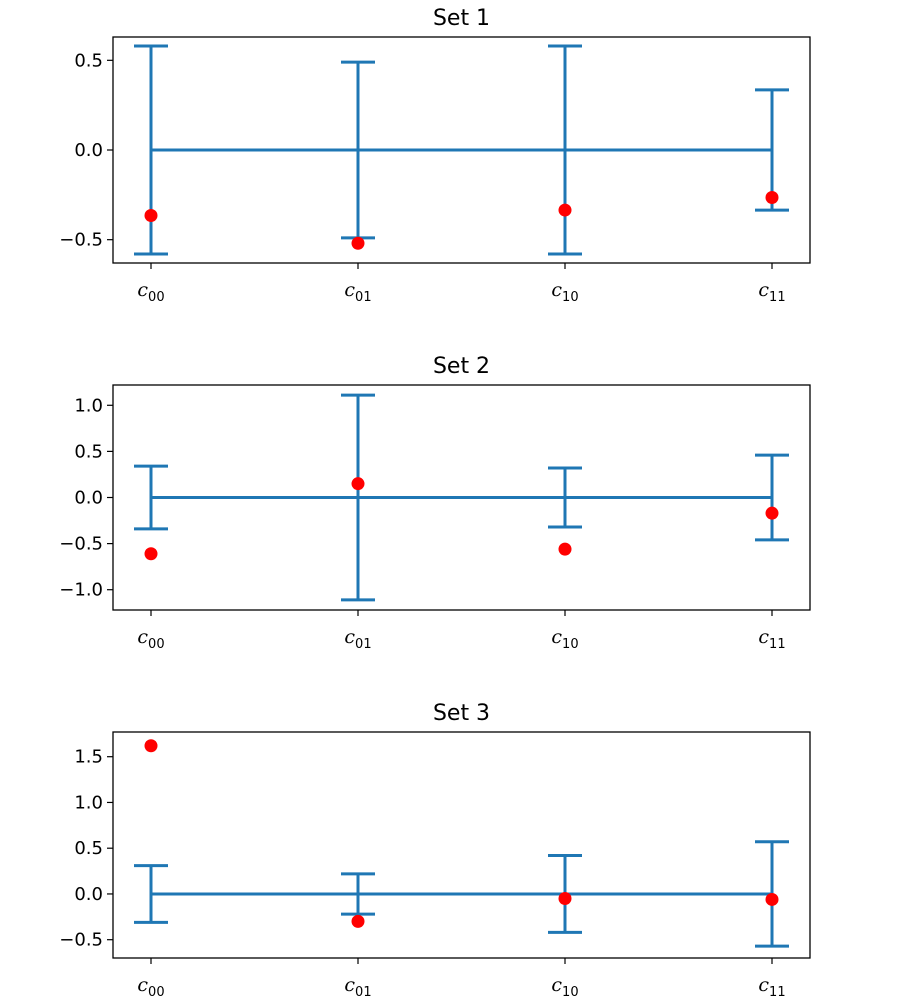  I want to click on chart-title: Set 1, so click(461, 18).